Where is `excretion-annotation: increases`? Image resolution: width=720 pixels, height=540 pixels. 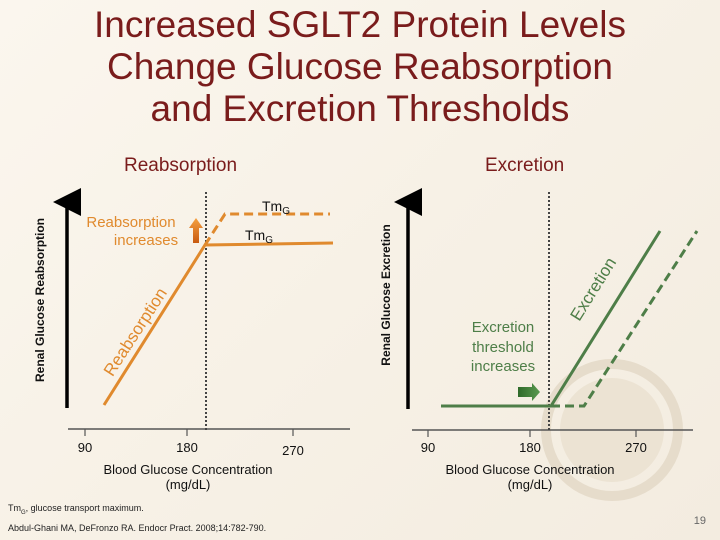
excretion-annotation: increases is located at coordinates (503, 366).